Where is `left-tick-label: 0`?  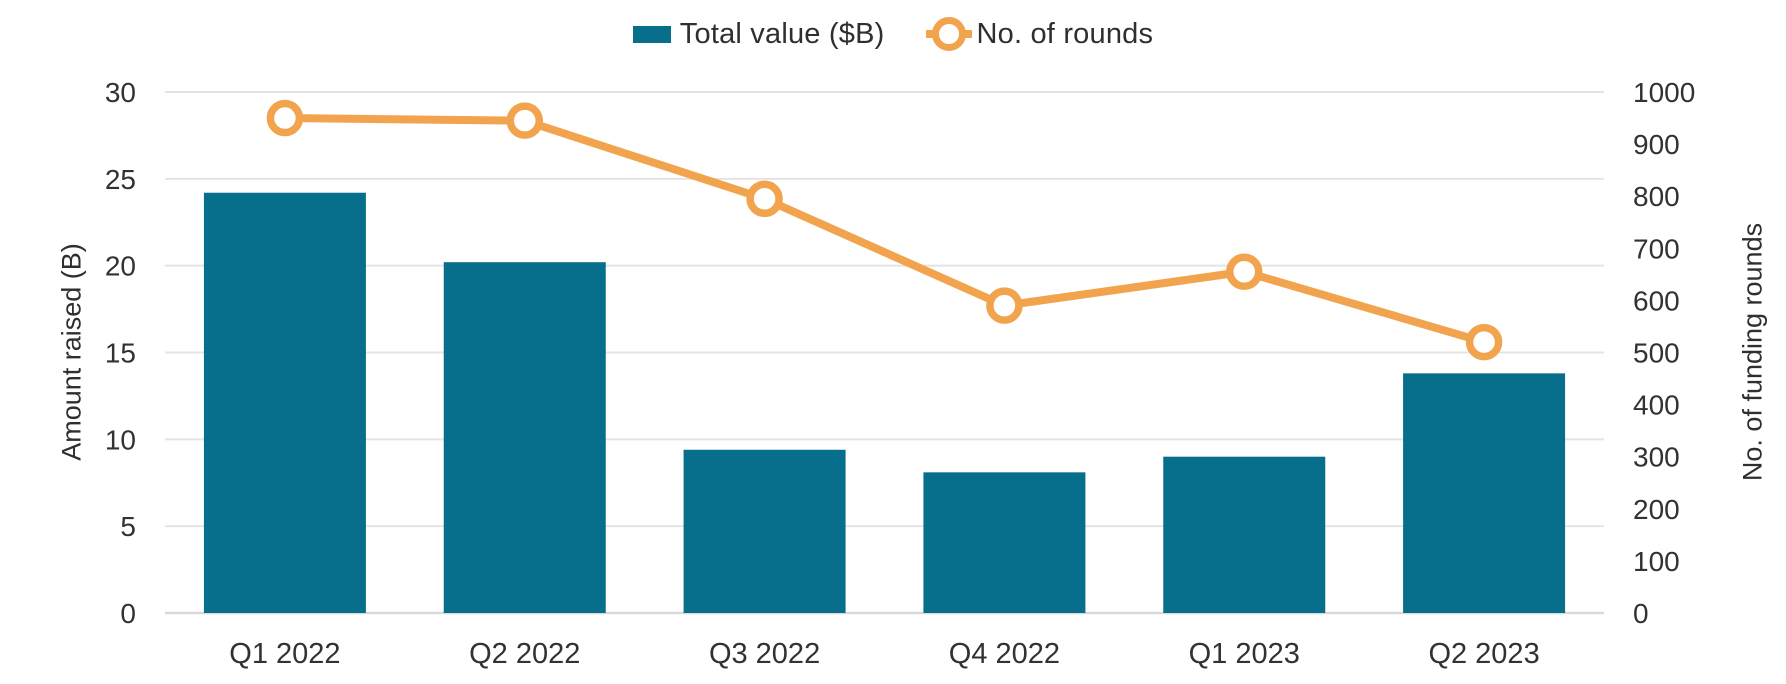
left-tick-label: 0 is located at coordinates (128, 613).